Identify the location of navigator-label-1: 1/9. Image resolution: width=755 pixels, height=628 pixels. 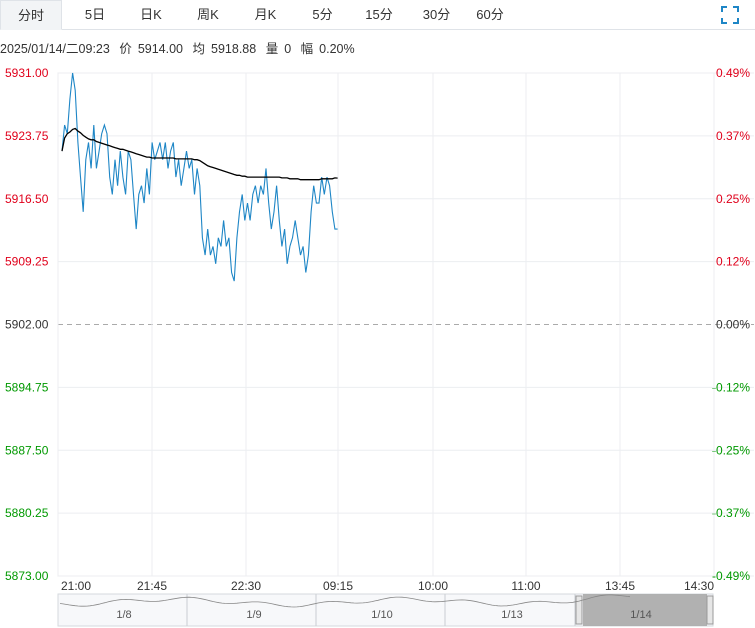
(253, 615).